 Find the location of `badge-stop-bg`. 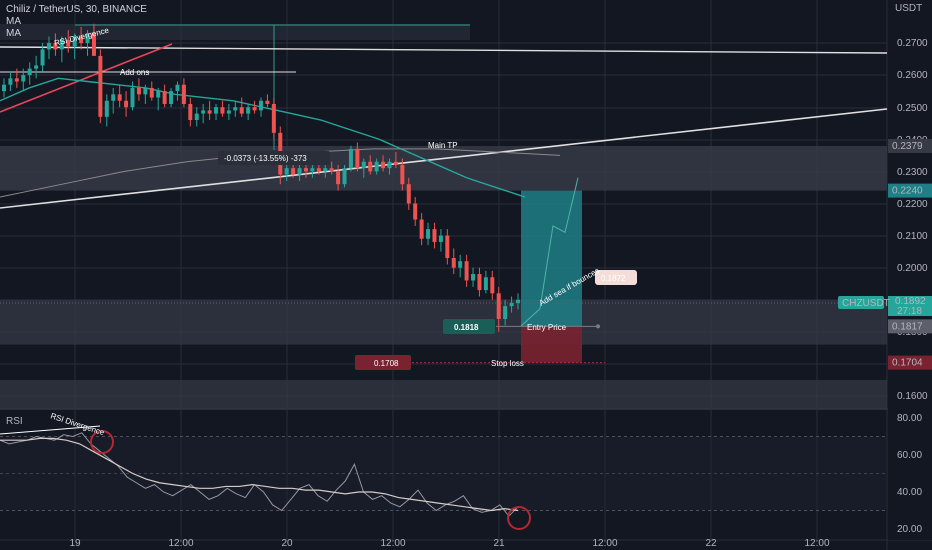

badge-stop-bg is located at coordinates (910, 362).